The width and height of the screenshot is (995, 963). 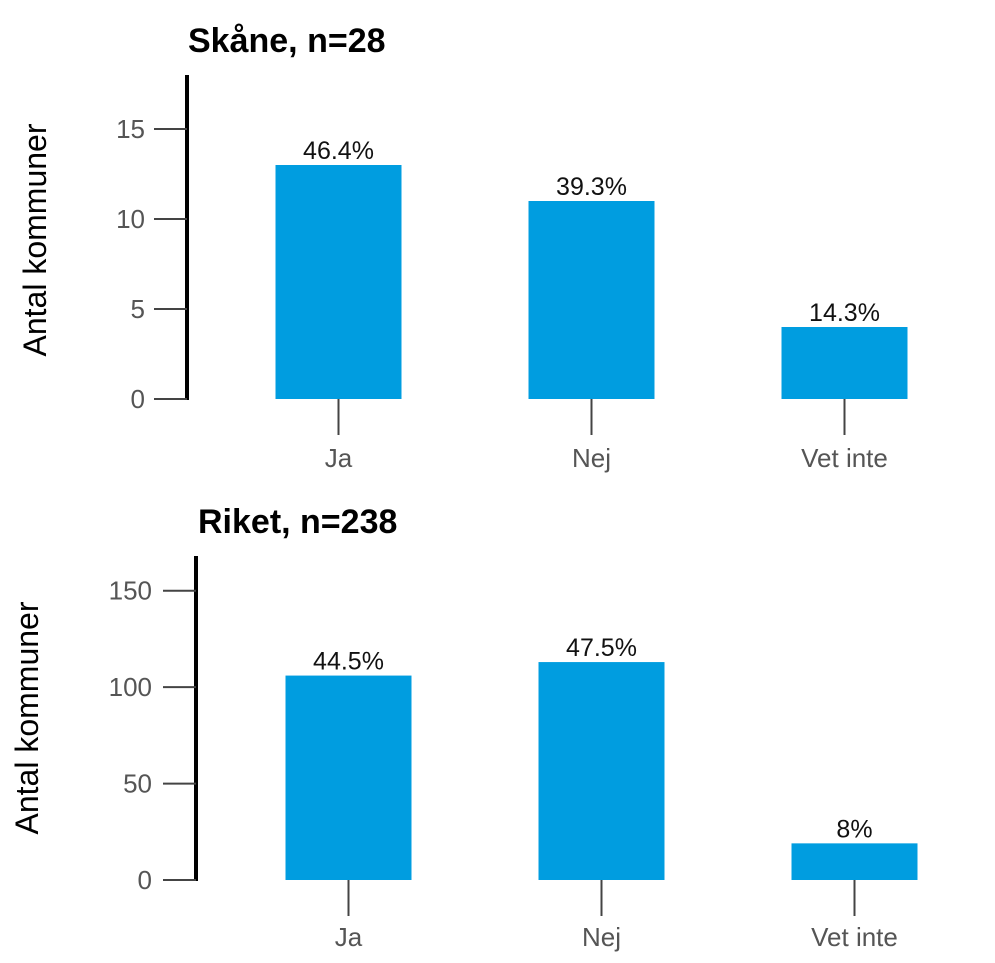 What do you see at coordinates (130, 687) in the screenshot?
I see `y-tick-label: 100` at bounding box center [130, 687].